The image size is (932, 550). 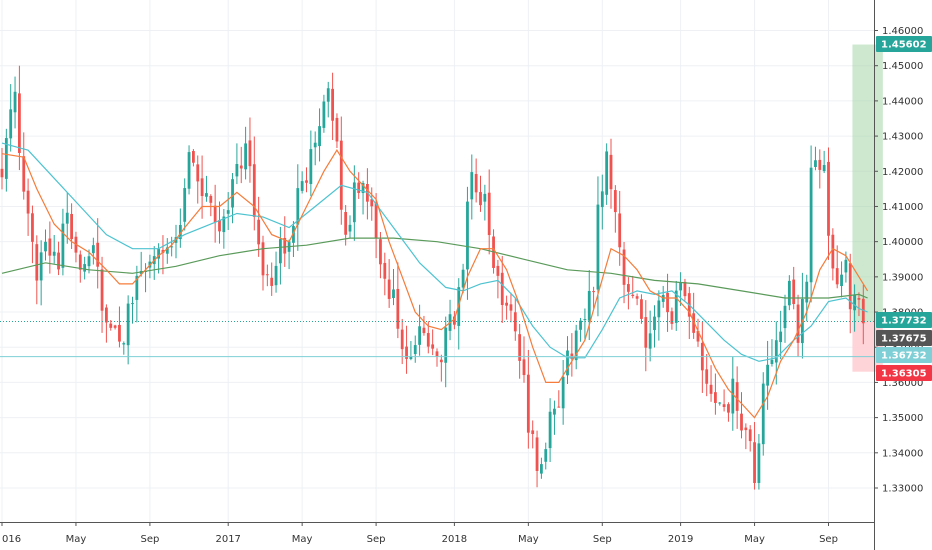 What do you see at coordinates (904, 45) in the screenshot?
I see `price-badge-label: 1.45602` at bounding box center [904, 45].